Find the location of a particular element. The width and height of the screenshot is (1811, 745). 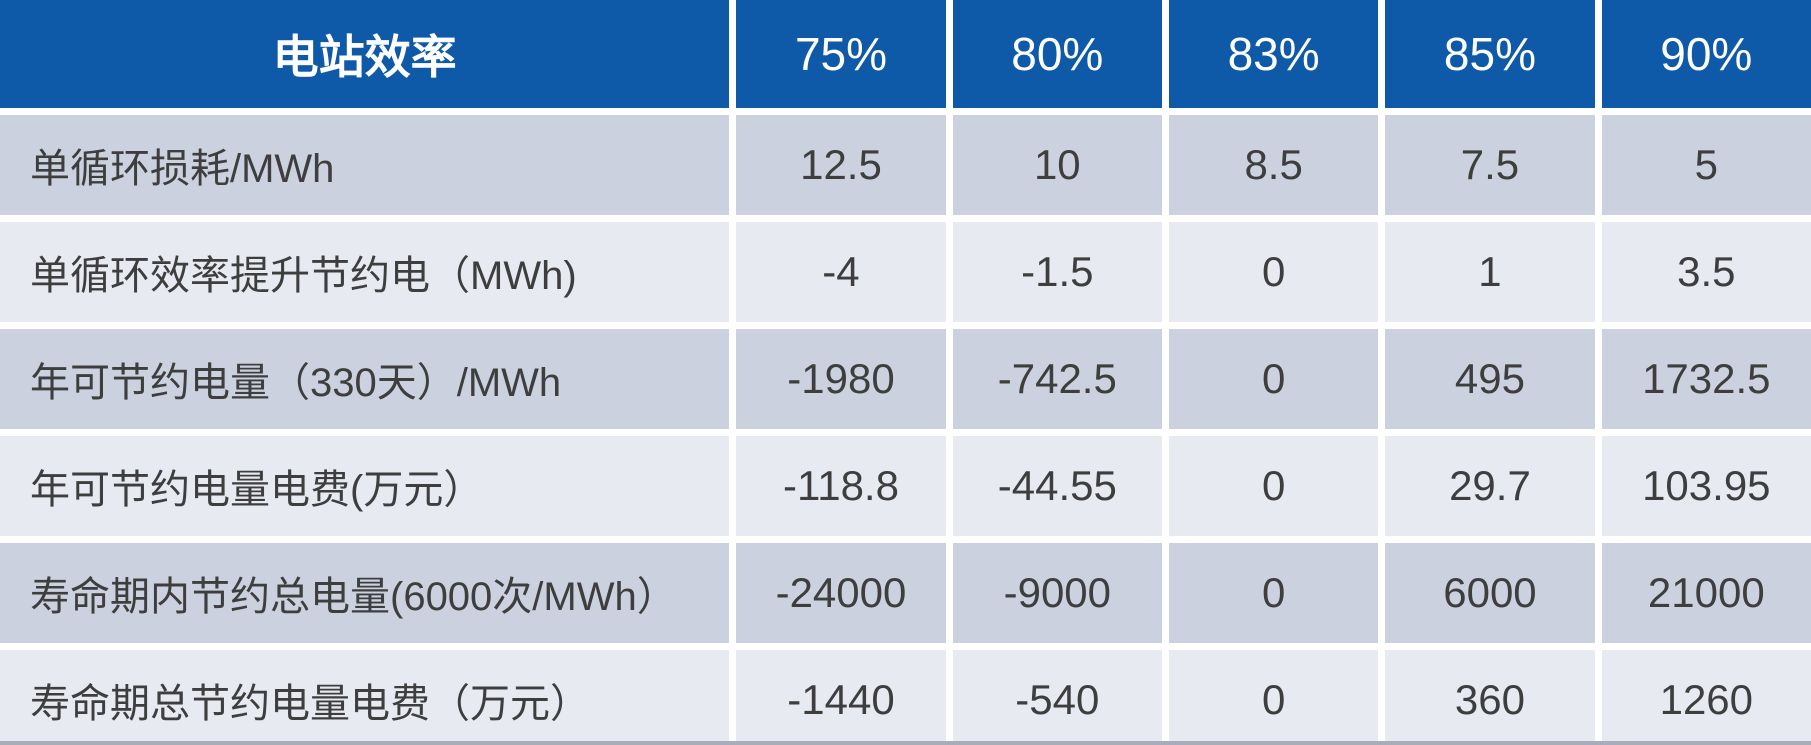

row-label-cell: 寿命期内节约总电量(6000次/MWh） is located at coordinates (368, 593).